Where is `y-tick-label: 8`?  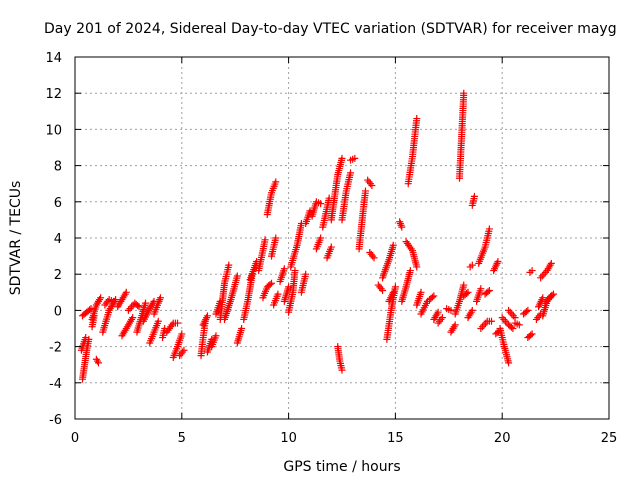
y-tick-label: 8 is located at coordinates (58, 167).